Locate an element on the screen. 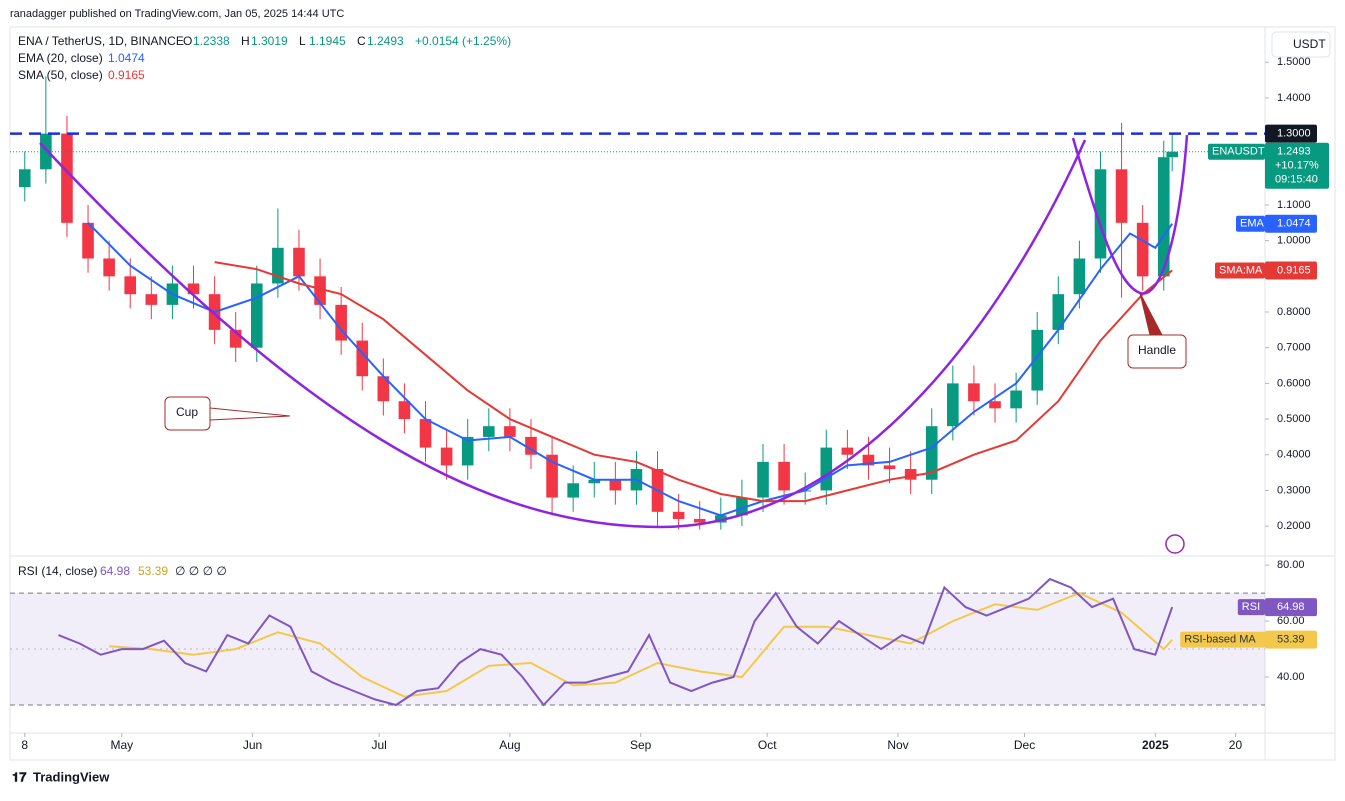 The height and width of the screenshot is (801, 1345). rsi-band is located at coordinates (637, 649).